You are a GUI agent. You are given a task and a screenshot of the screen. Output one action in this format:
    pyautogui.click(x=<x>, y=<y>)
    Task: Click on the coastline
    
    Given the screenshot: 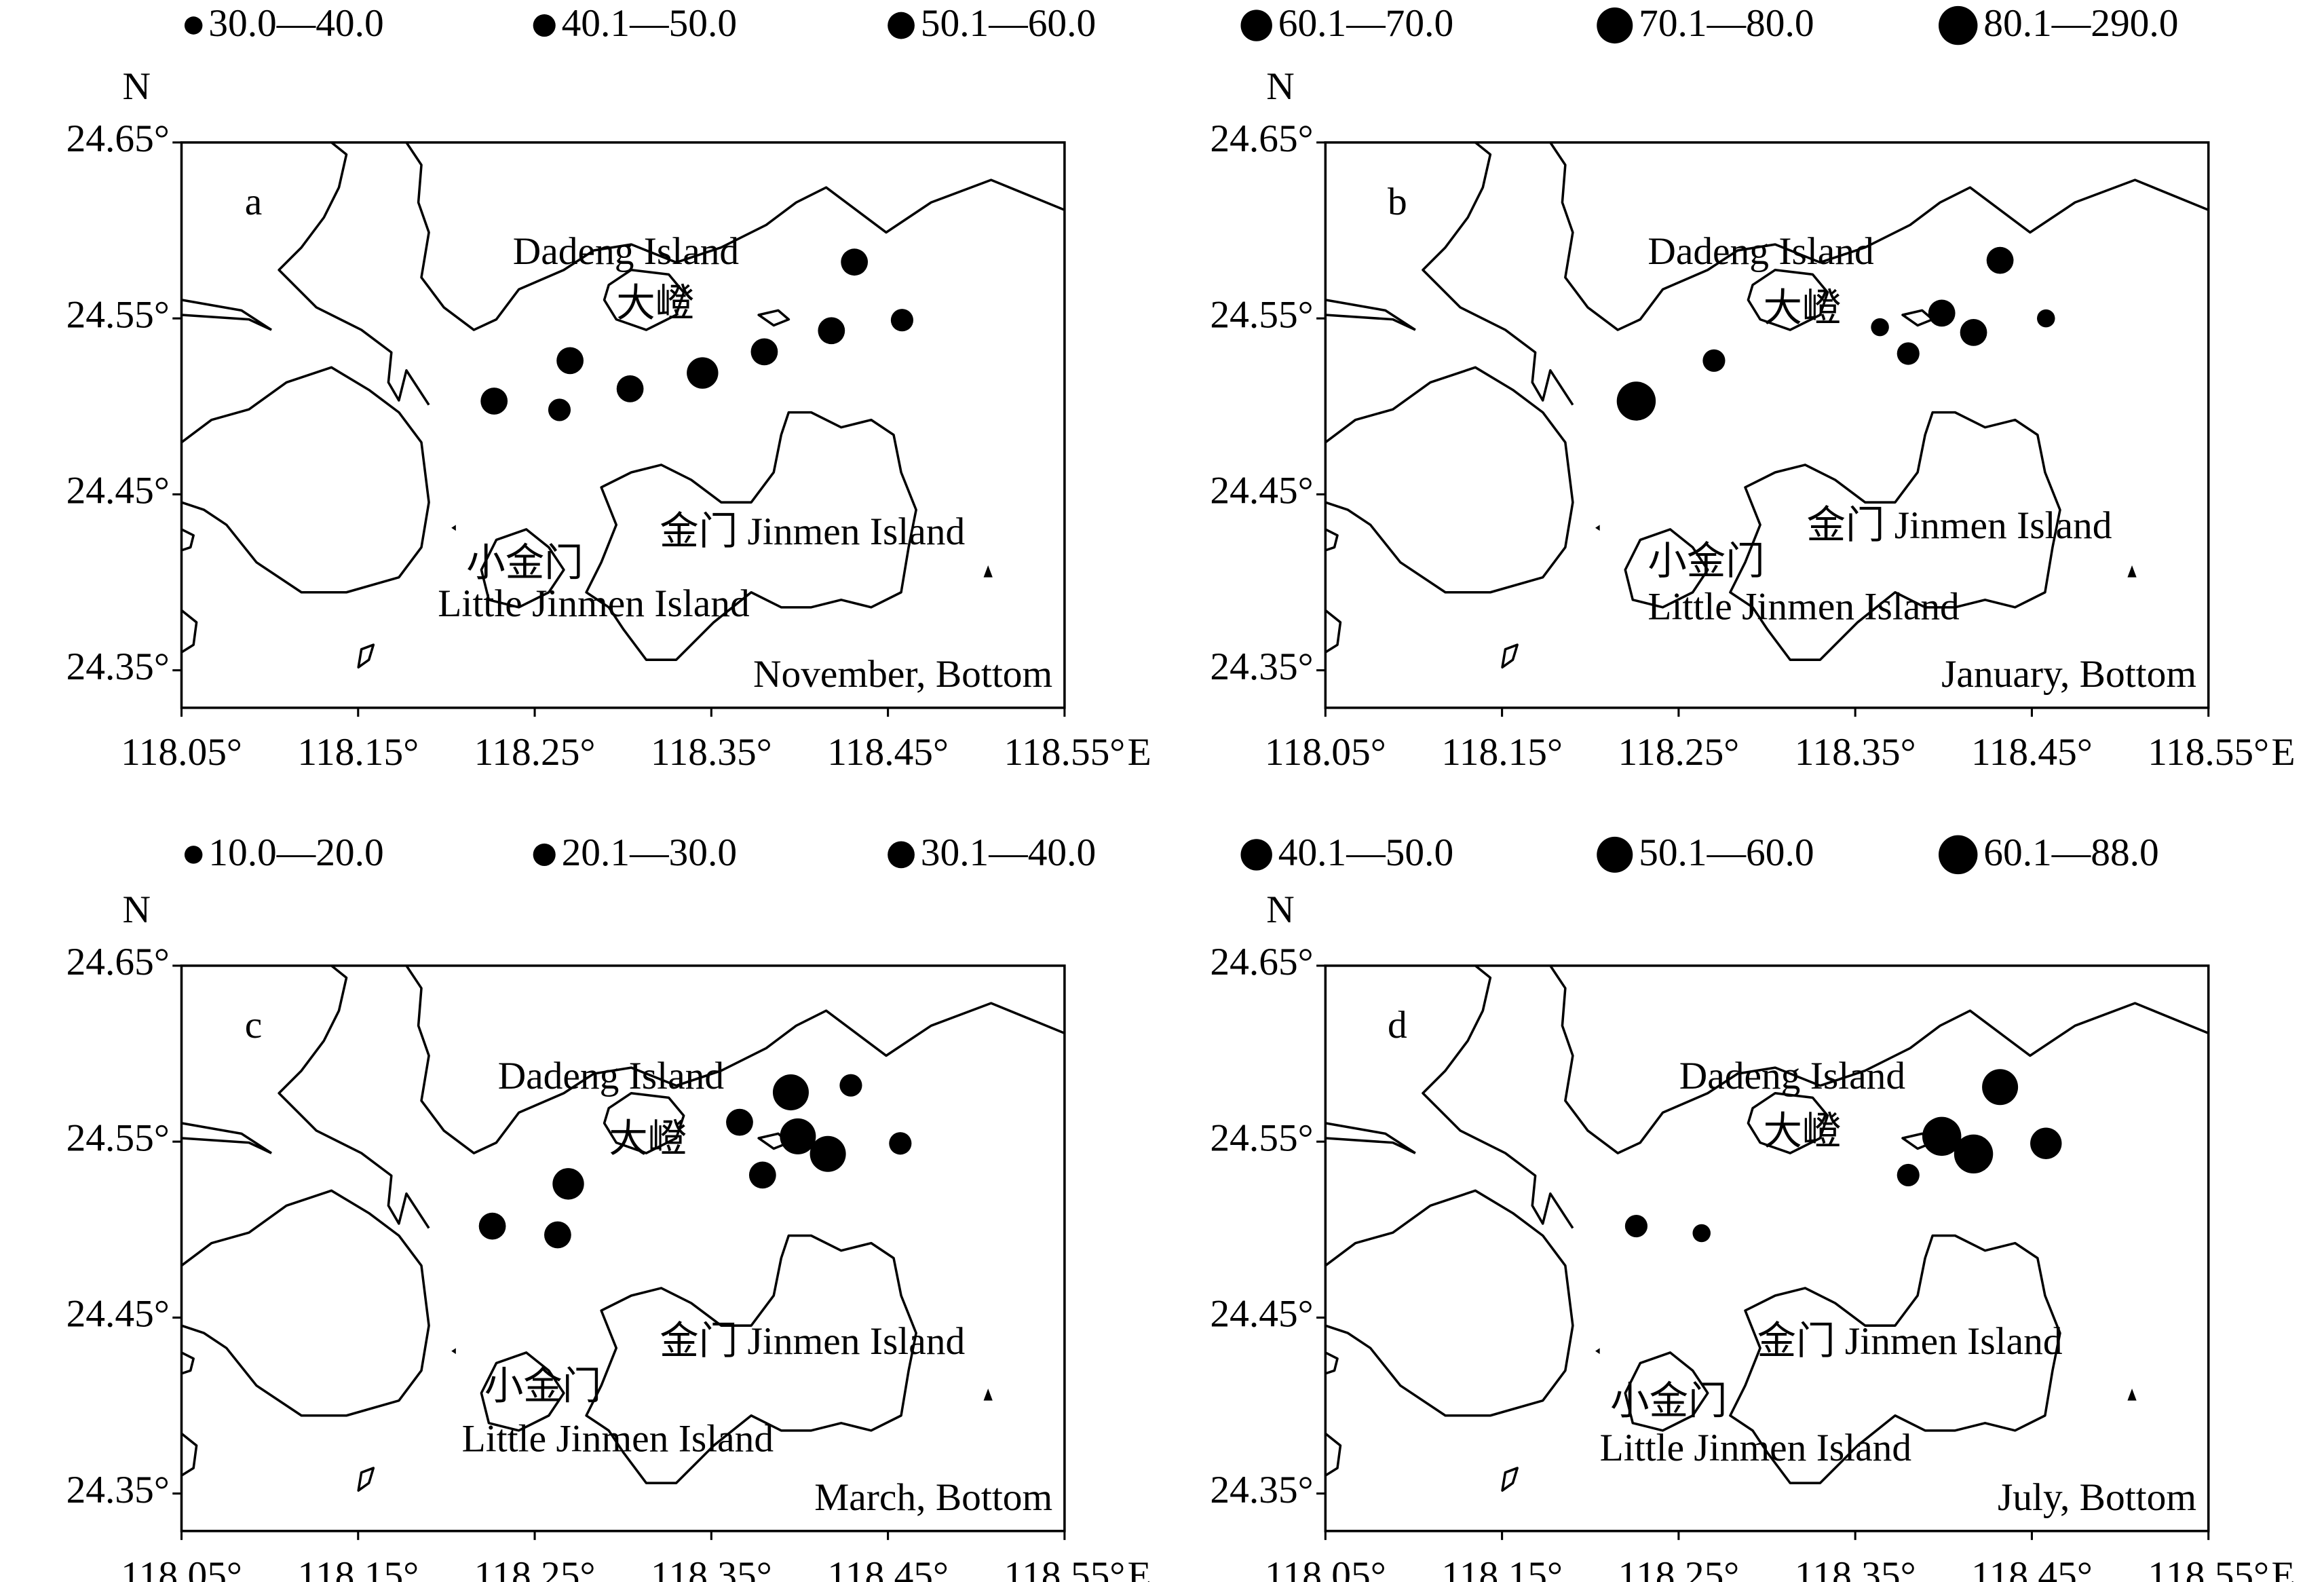 What is the action you would take?
    pyautogui.click(x=1767, y=1228)
    